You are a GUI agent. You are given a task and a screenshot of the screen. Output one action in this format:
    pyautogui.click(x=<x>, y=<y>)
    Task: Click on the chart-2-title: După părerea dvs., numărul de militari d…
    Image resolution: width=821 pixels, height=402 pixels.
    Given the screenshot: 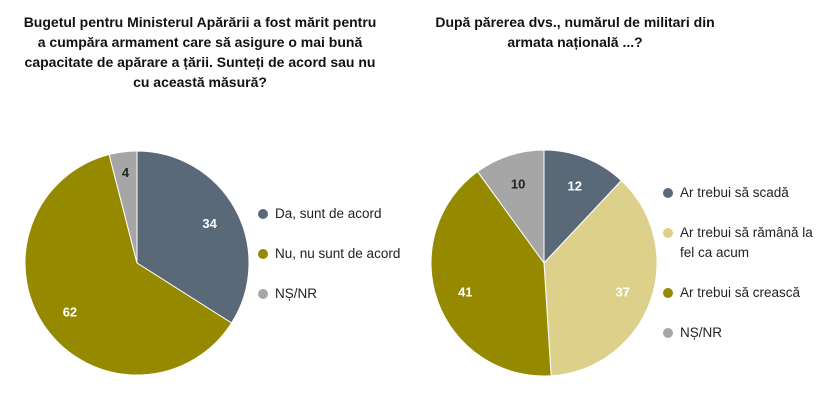 What is the action you would take?
    pyautogui.click(x=575, y=32)
    